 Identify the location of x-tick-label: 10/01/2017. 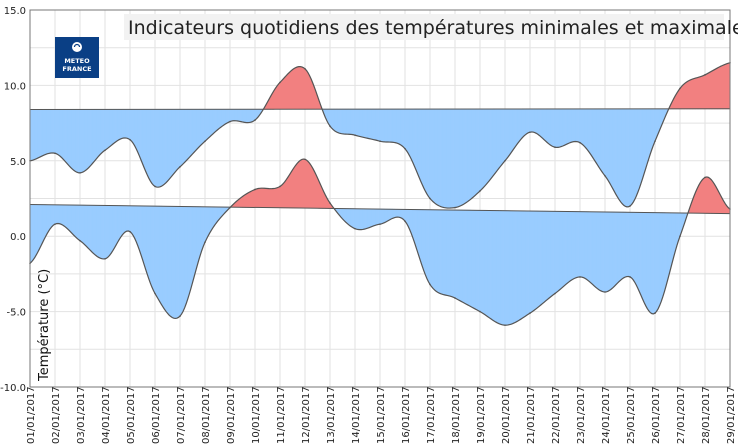
(256, 415).